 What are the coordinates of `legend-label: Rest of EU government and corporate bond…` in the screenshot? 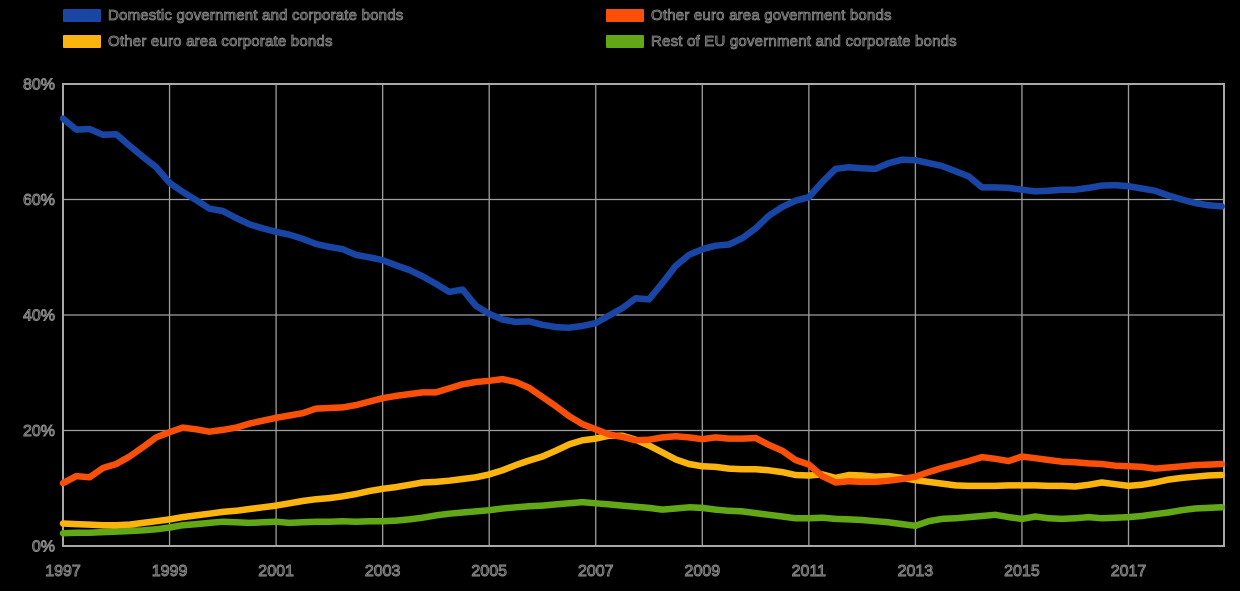 It's located at (804, 42).